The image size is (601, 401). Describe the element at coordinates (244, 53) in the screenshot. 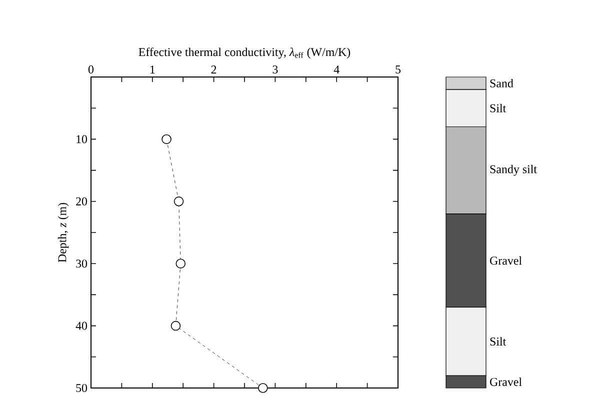

I see `x-axis-title: Effective thermal conductivity, λ$_{eff}$ (W/m/K)` at that location.